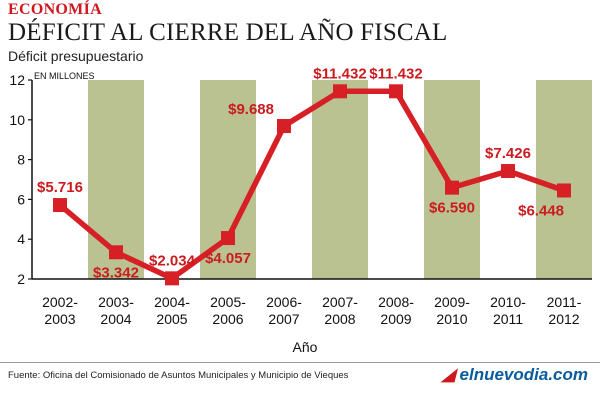  What do you see at coordinates (60, 310) in the screenshot?
I see `x-tick-label: 2002-2003` at bounding box center [60, 310].